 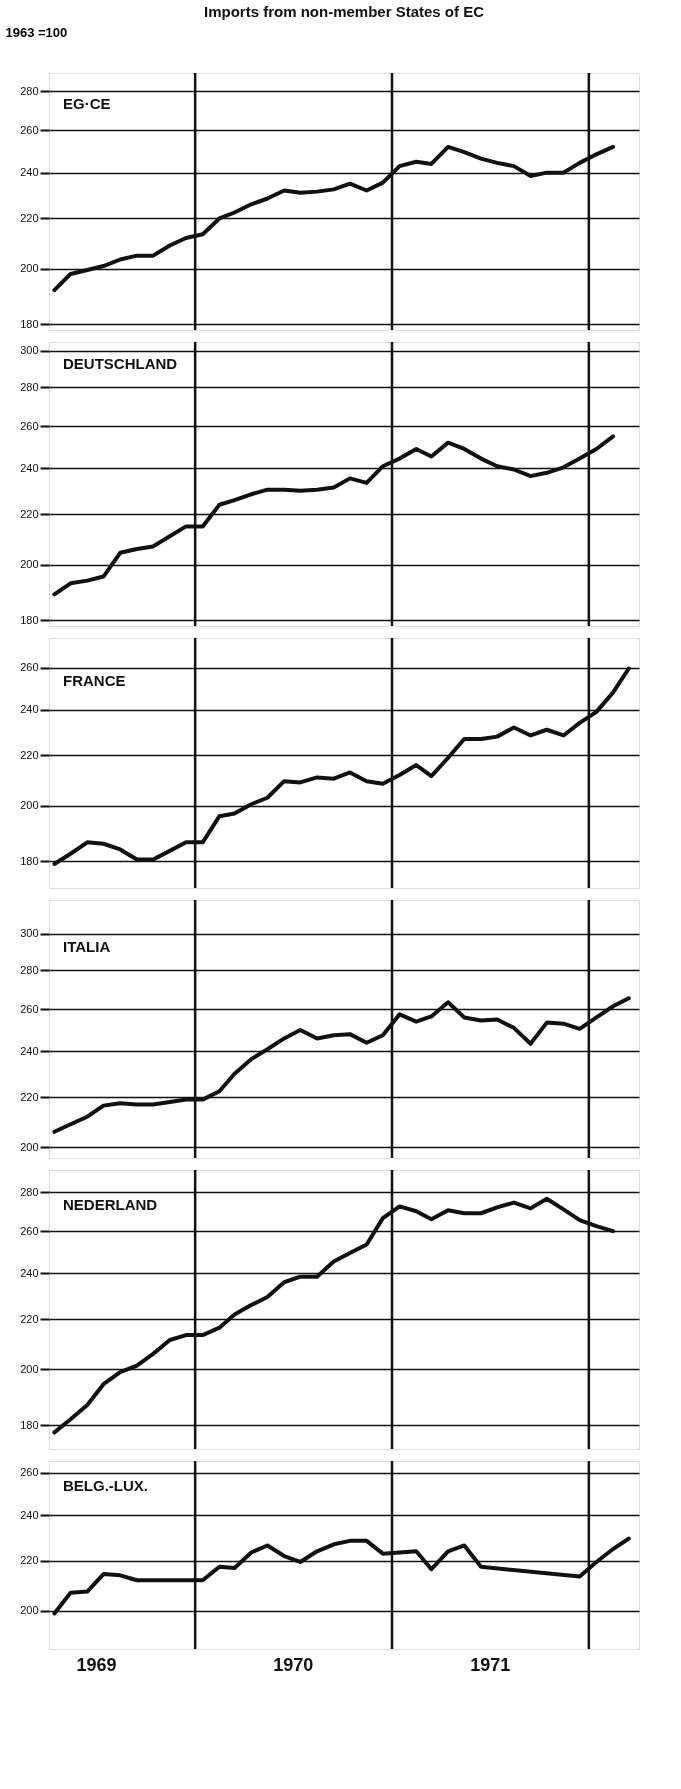 I want to click on x-tick-label: 1971, so click(x=490, y=1665).